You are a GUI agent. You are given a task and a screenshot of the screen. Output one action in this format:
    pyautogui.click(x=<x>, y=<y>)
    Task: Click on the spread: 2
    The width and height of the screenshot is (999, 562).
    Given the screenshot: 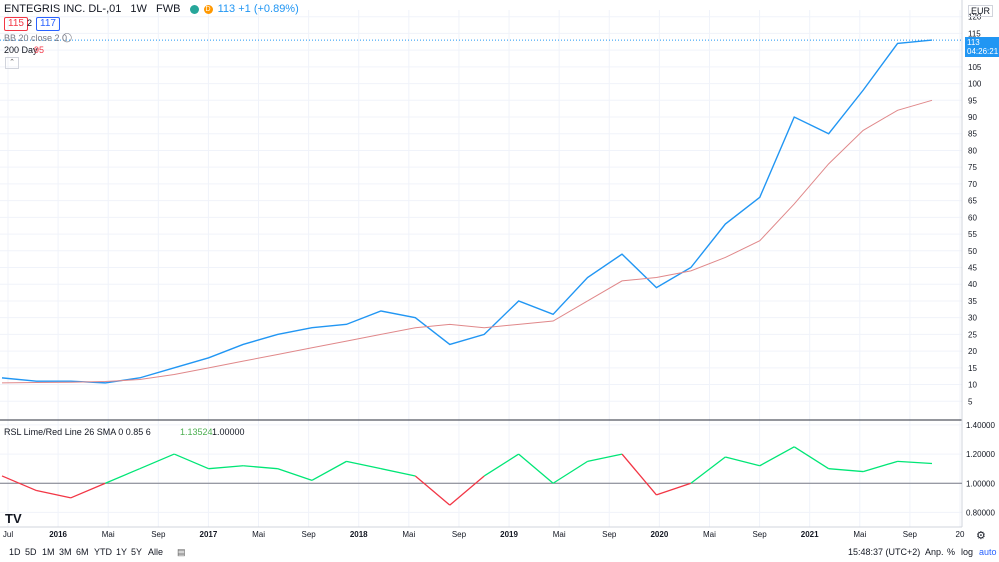 What is the action you would take?
    pyautogui.click(x=30, y=23)
    